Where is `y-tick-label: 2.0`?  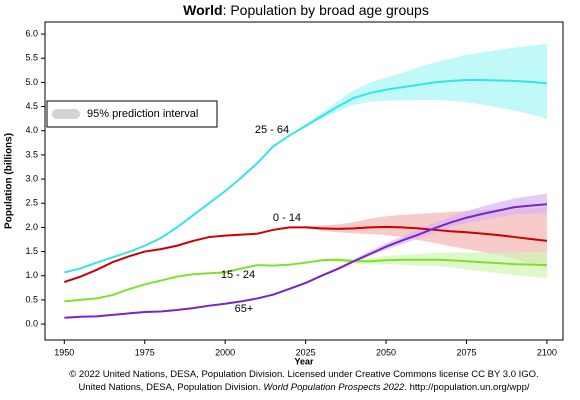 y-tick-label: 2.0 is located at coordinates (31, 227).